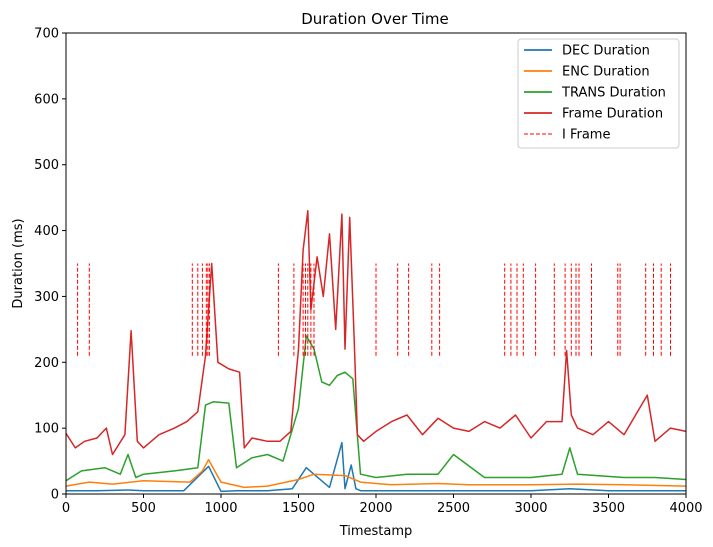  What do you see at coordinates (46, 34) in the screenshot?
I see `y-tick-label: 700` at bounding box center [46, 34].